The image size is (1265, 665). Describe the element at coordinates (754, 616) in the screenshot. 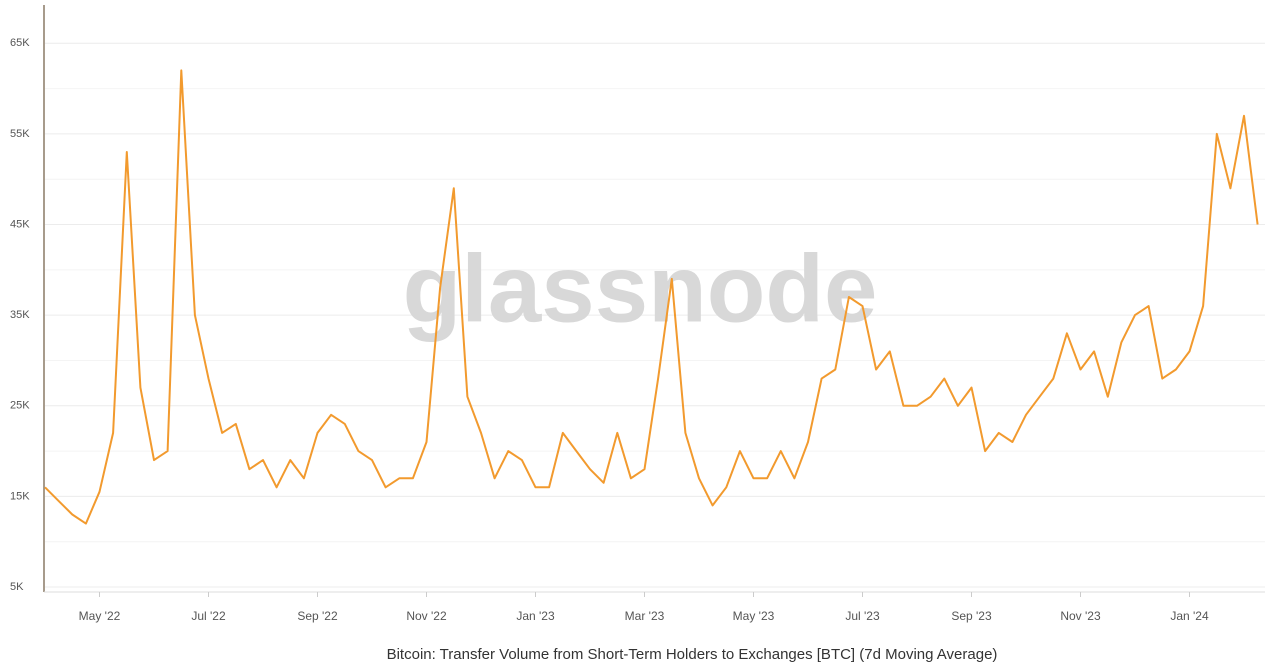

I see `x-tick-label: May '23` at that location.